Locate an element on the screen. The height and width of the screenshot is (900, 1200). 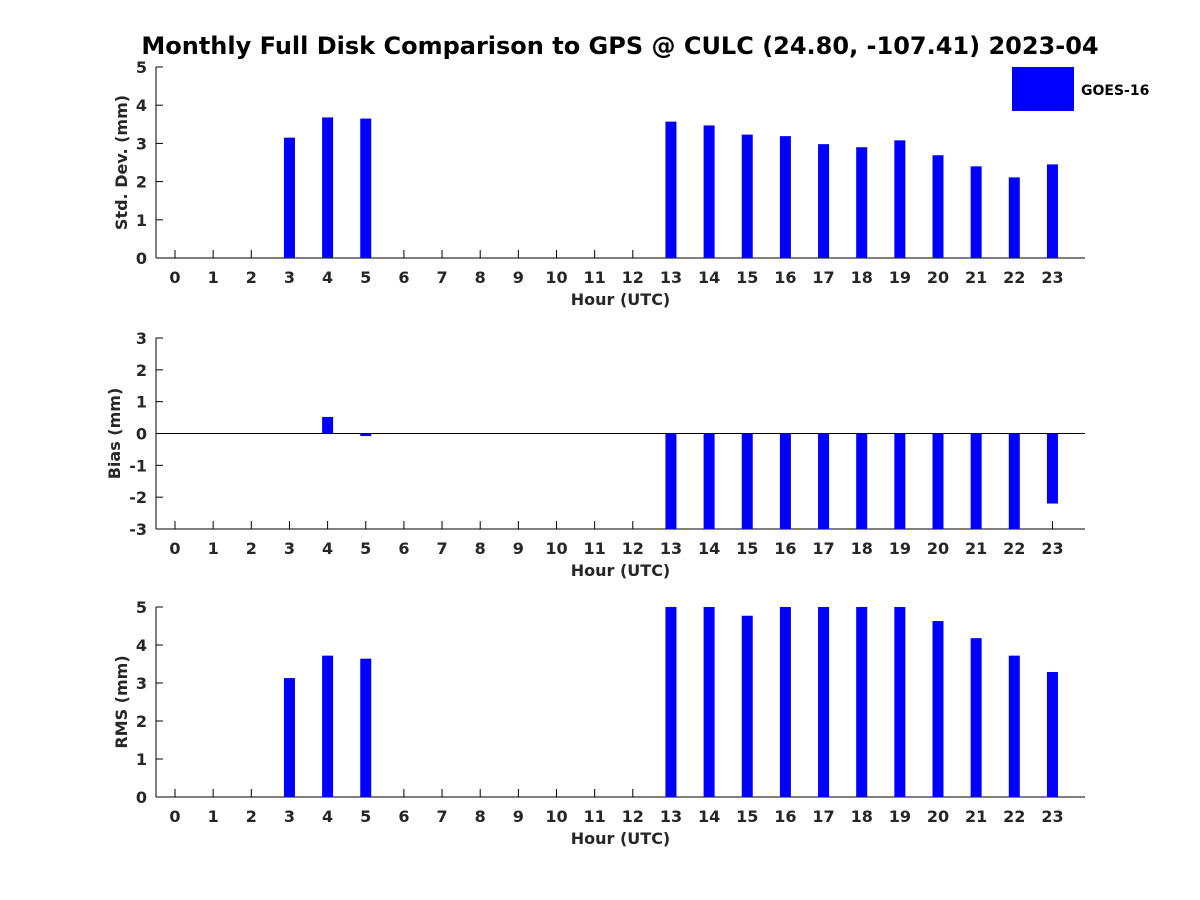
y-tick-label: -2 is located at coordinates (138, 497).